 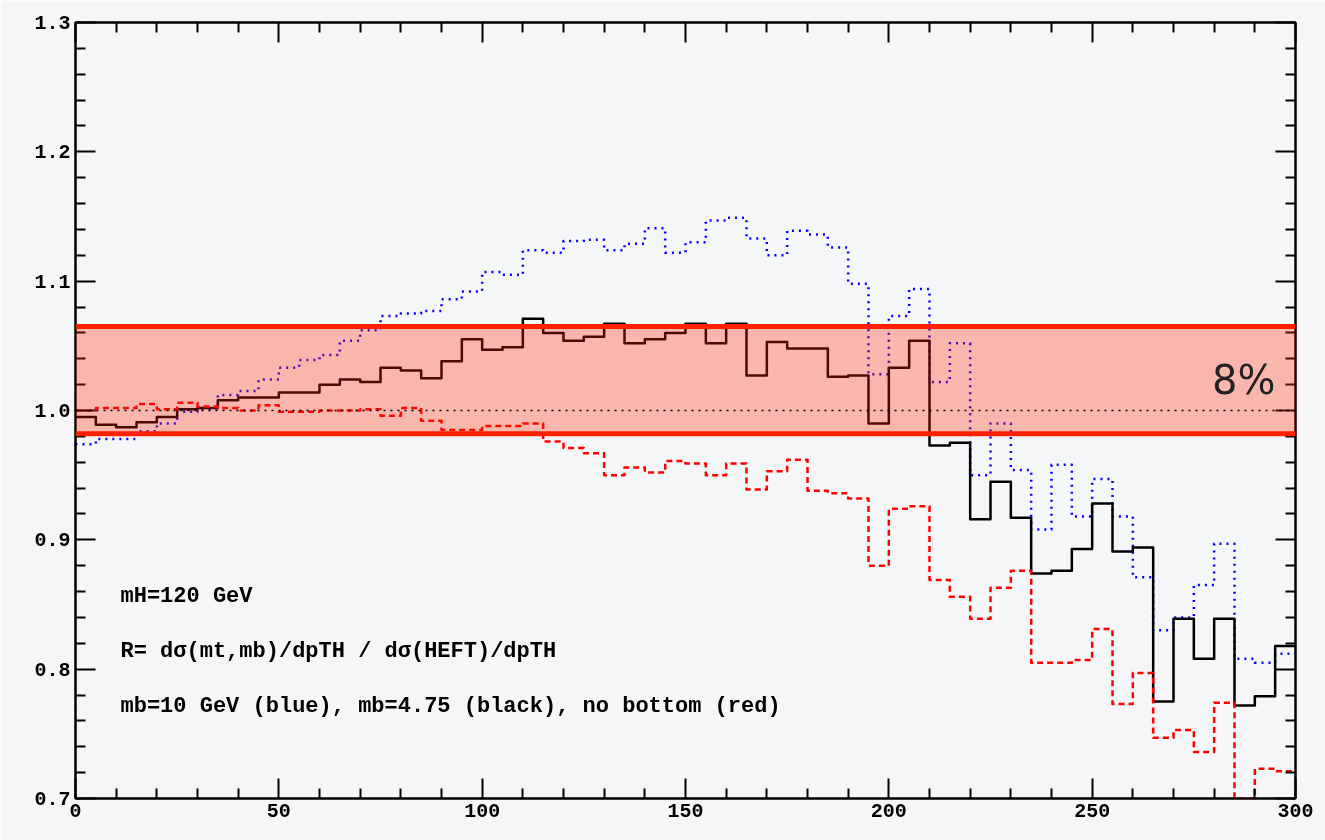 What do you see at coordinates (278, 811) in the screenshot?
I see `x-tick-label: 50` at bounding box center [278, 811].